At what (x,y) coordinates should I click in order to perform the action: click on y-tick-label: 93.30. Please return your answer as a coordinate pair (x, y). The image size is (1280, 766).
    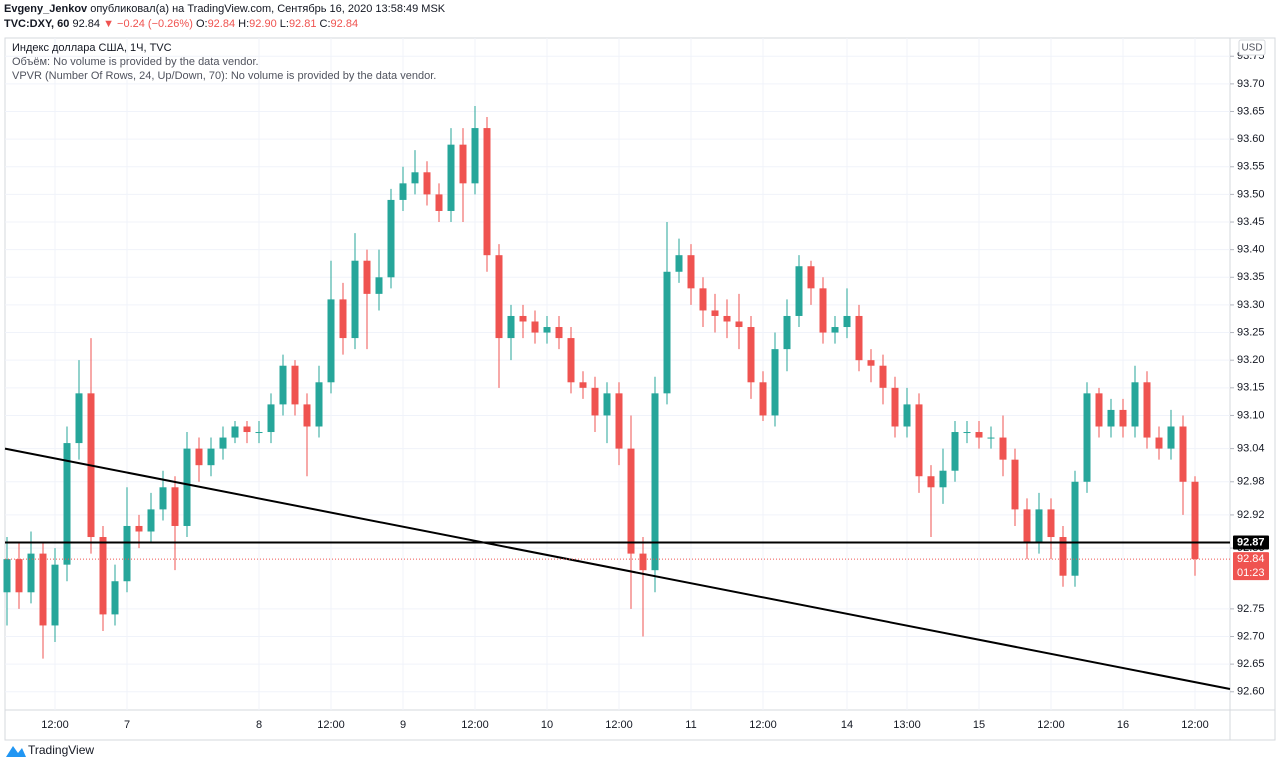
    Looking at the image, I should click on (1251, 305).